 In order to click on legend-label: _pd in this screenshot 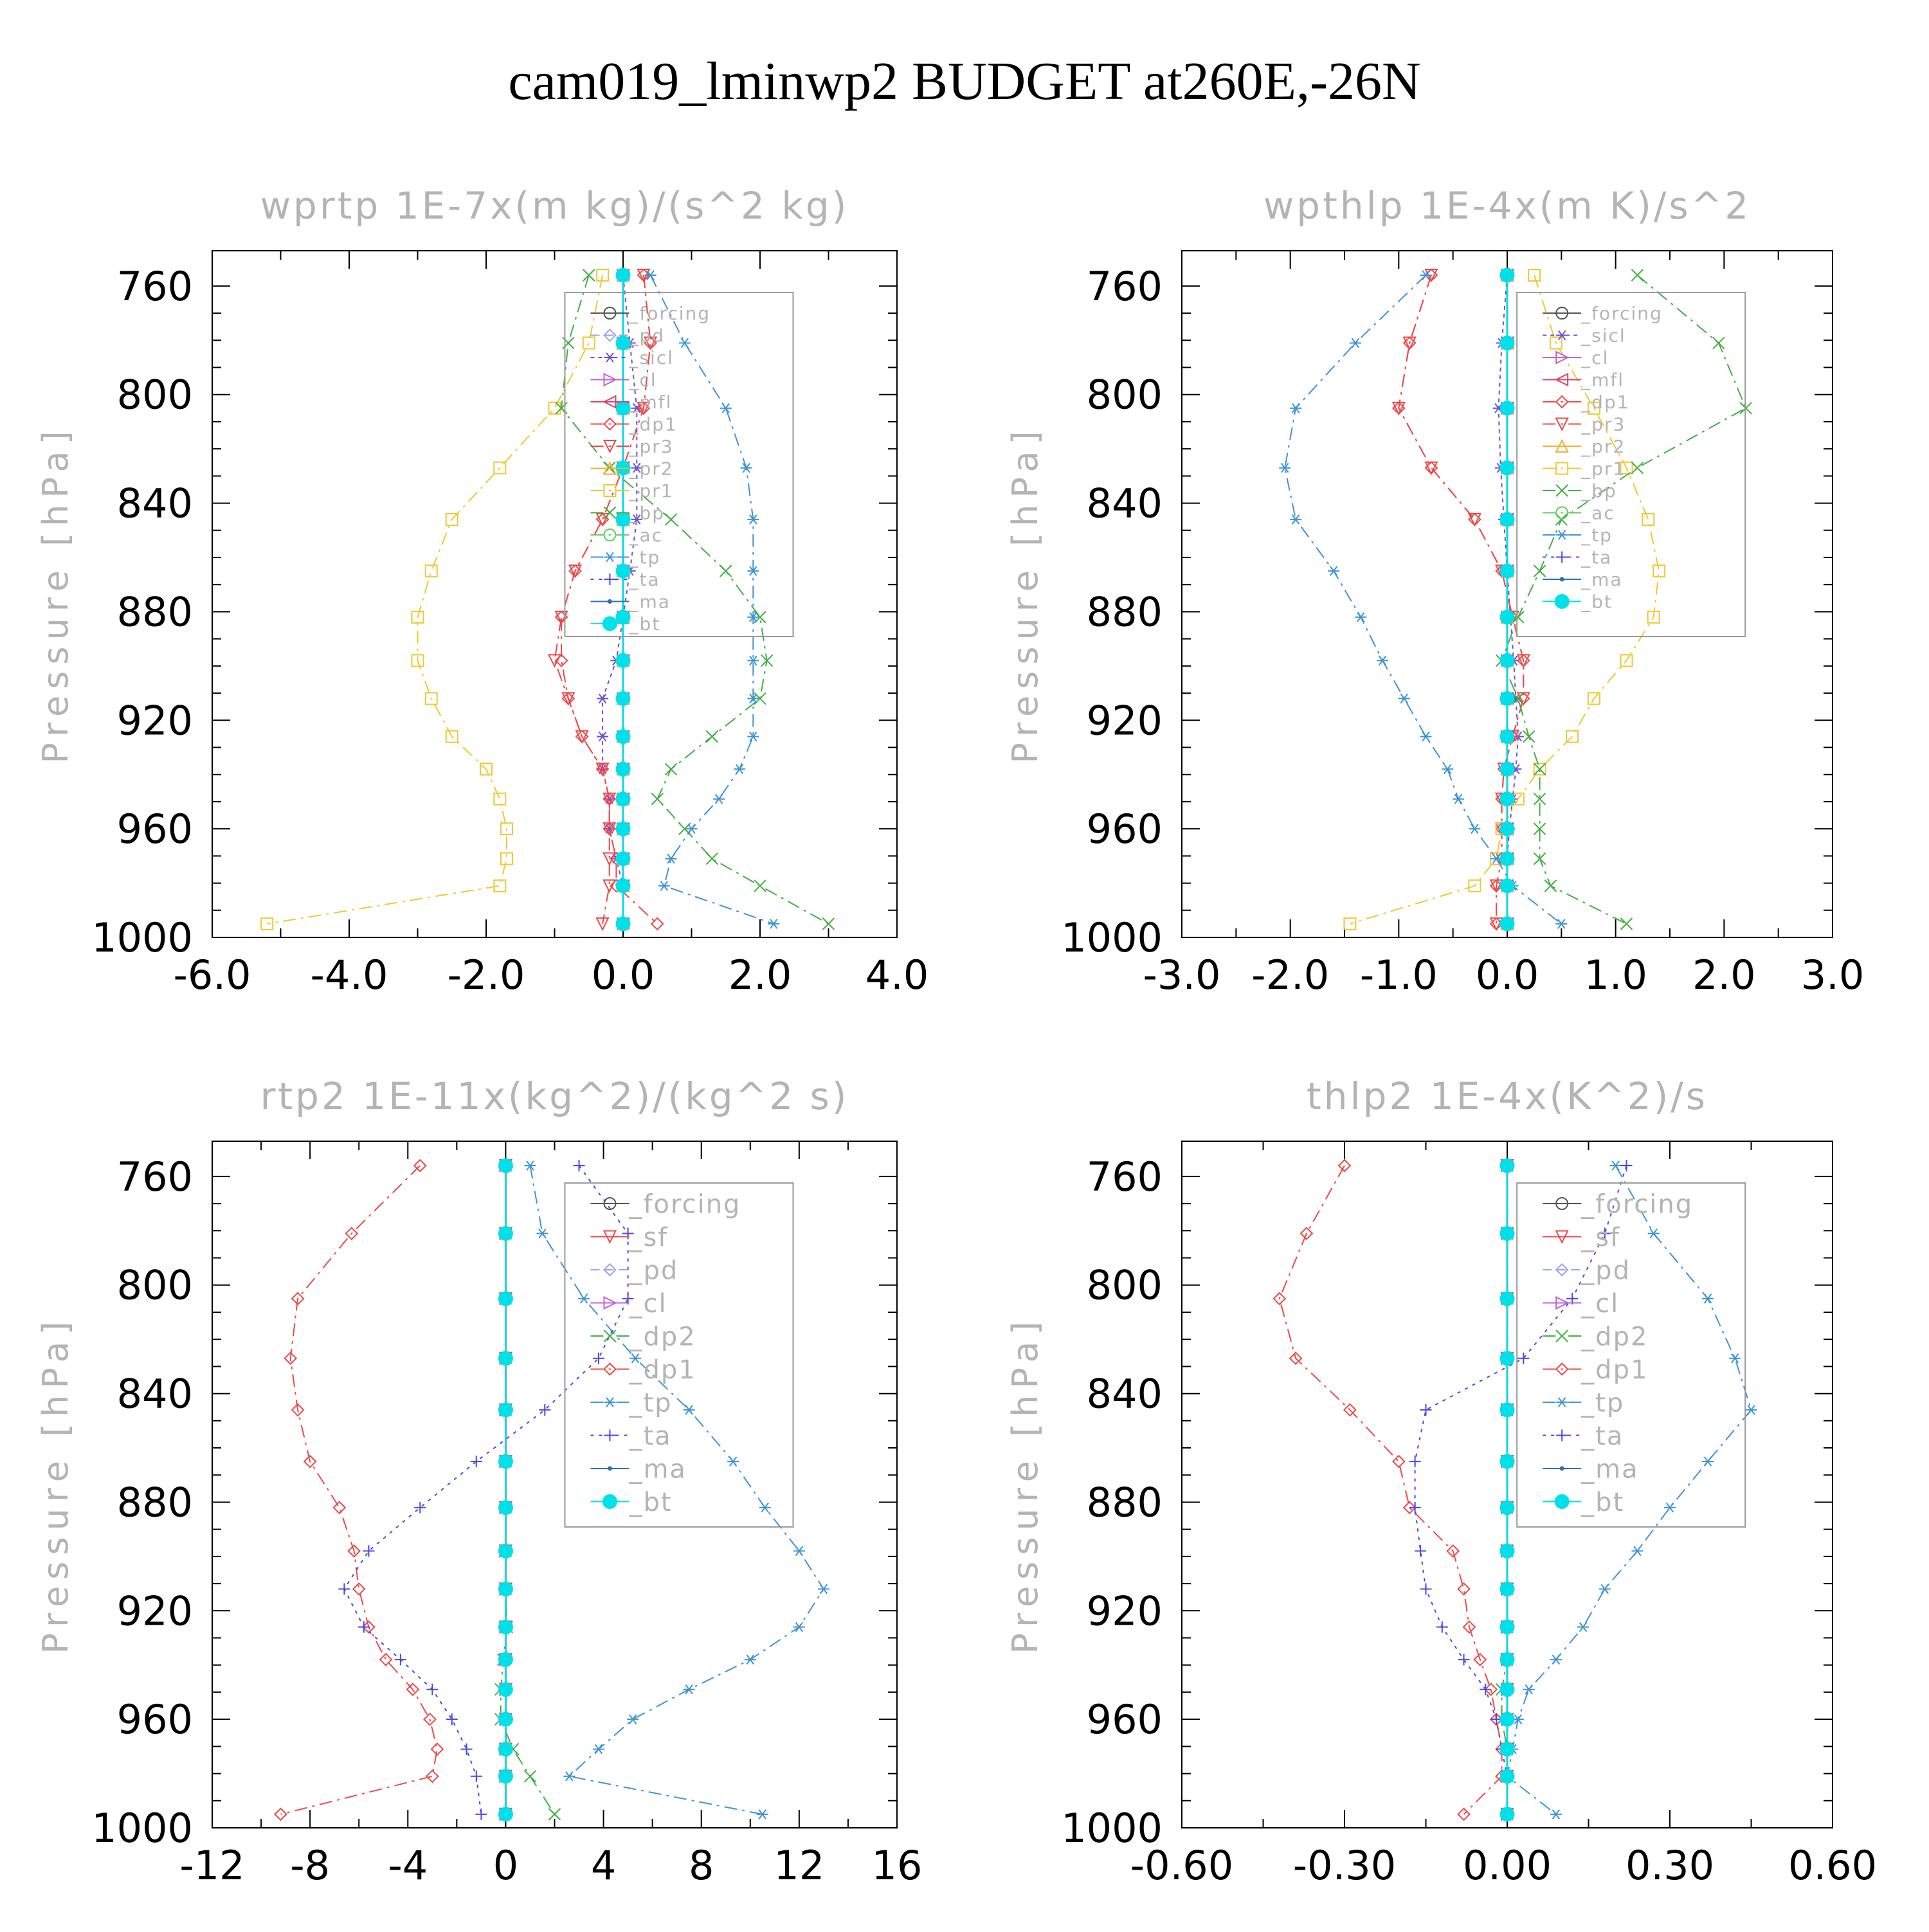, I will do `click(1605, 1270)`.